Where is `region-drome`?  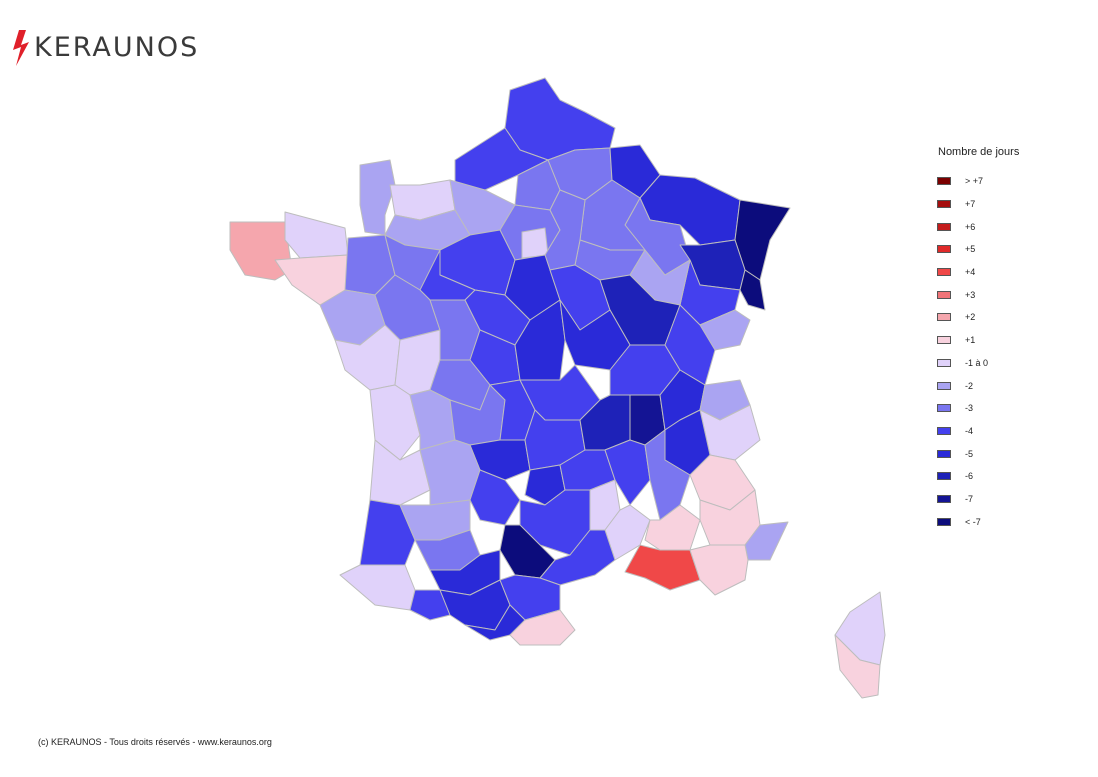 region-drome is located at coordinates (667, 475).